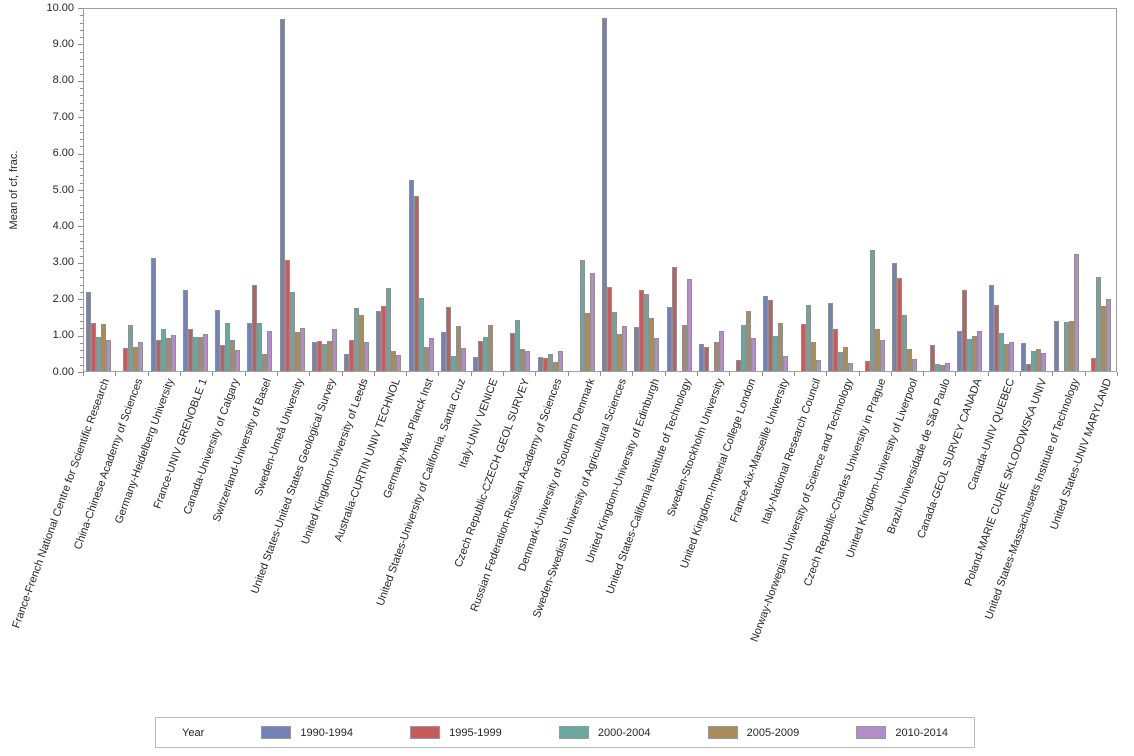  What do you see at coordinates (63, 153) in the screenshot?
I see `y-tick-label: 6.00` at bounding box center [63, 153].